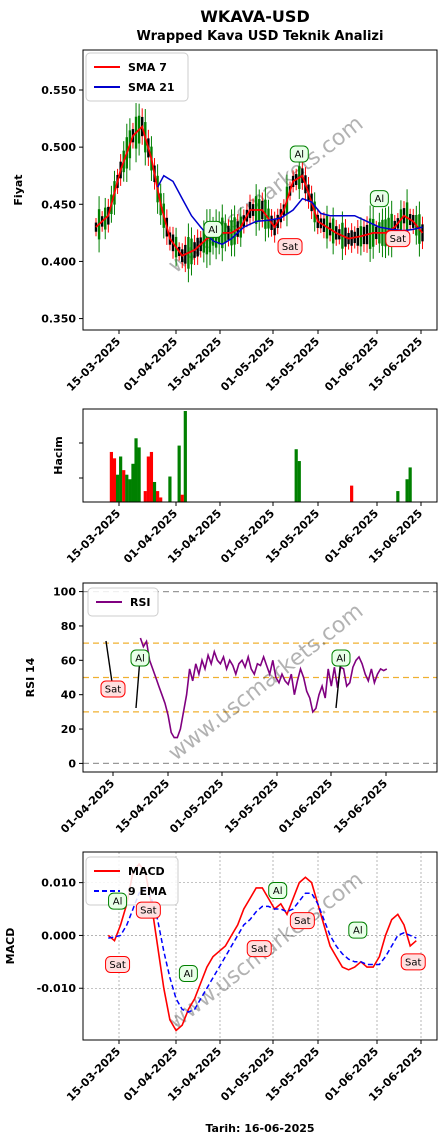  What do you see at coordinates (10, 946) in the screenshot?
I see `y-axis-label: MACD` at bounding box center [10, 946].